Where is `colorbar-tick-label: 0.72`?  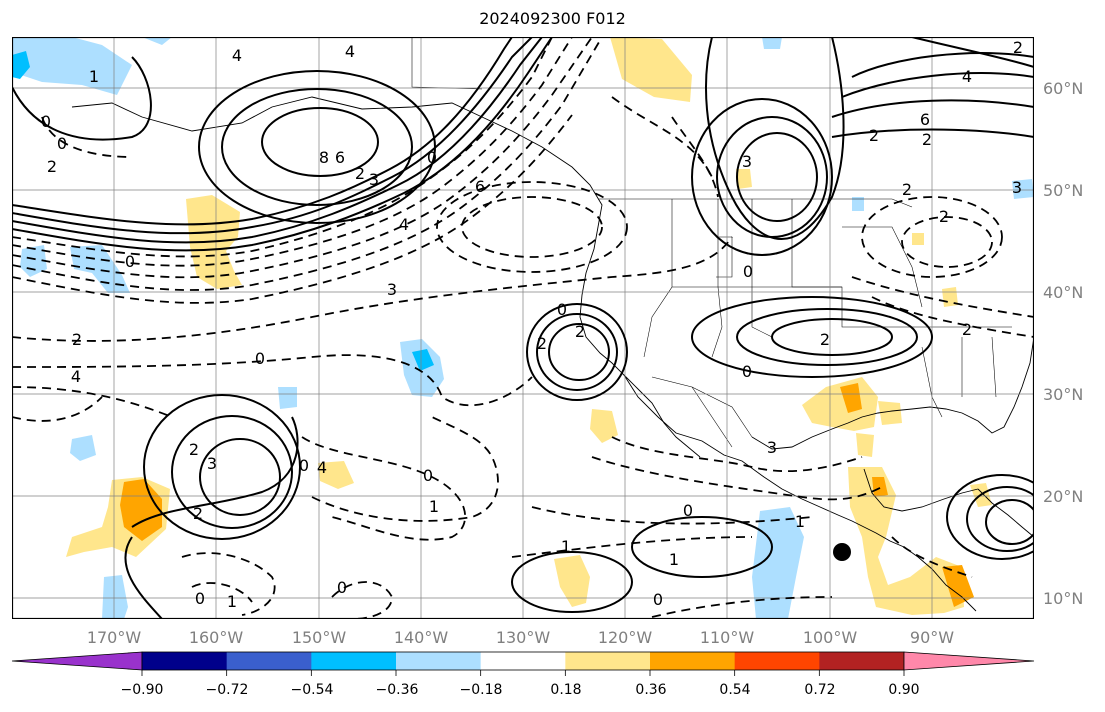
colorbar-tick-label: 0.72 is located at coordinates (819, 690).